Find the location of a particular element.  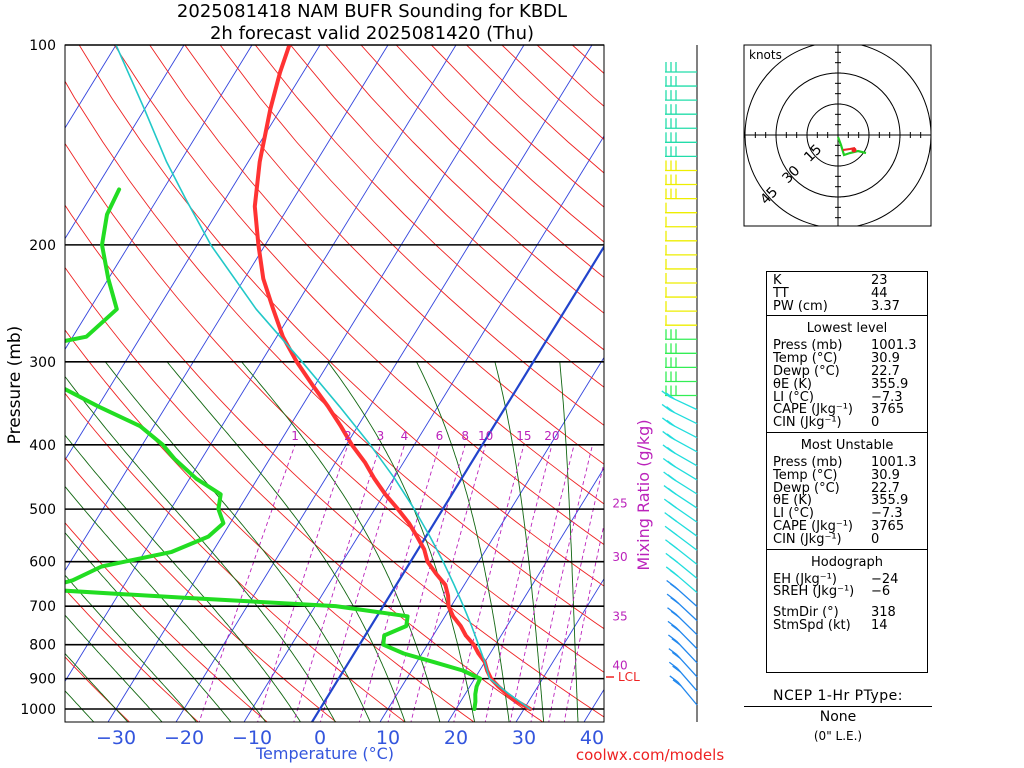

index-name: LI (°C) is located at coordinates (793, 397).